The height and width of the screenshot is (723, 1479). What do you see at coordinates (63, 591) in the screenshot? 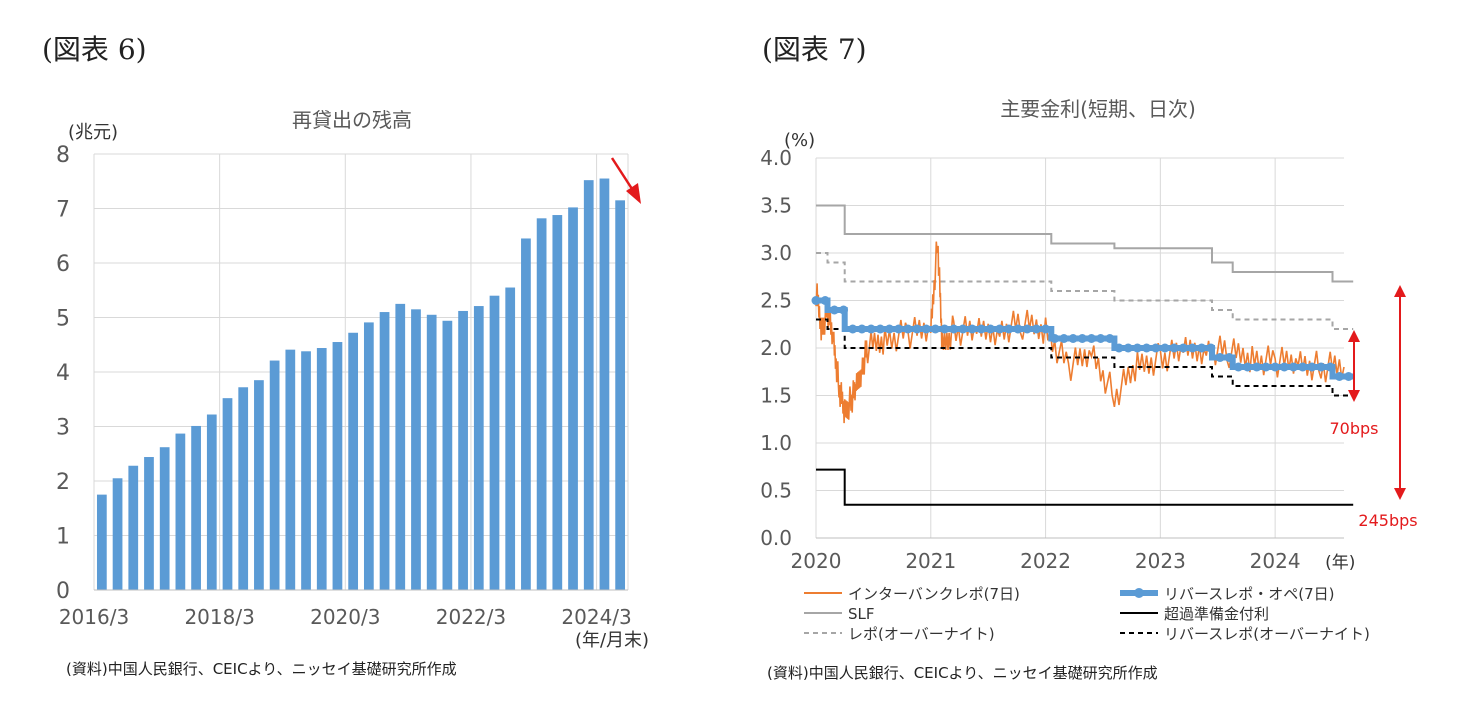
I see `y-tick-label: 0` at bounding box center [63, 591].